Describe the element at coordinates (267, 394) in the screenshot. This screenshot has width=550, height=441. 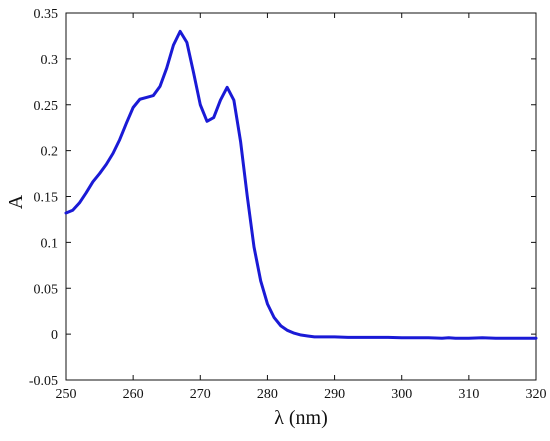
I see `x-tick-label: 280` at that location.